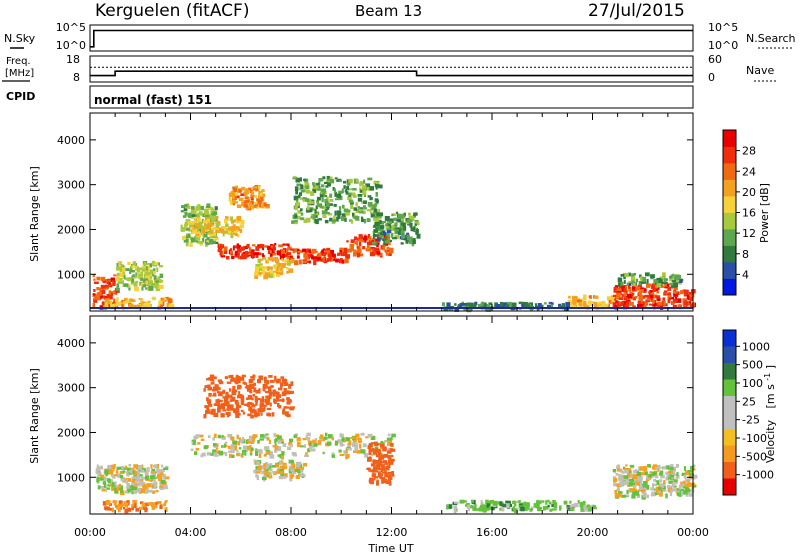 This screenshot has height=554, width=800. I want to click on power-ytick-label: 1000, so click(71, 274).